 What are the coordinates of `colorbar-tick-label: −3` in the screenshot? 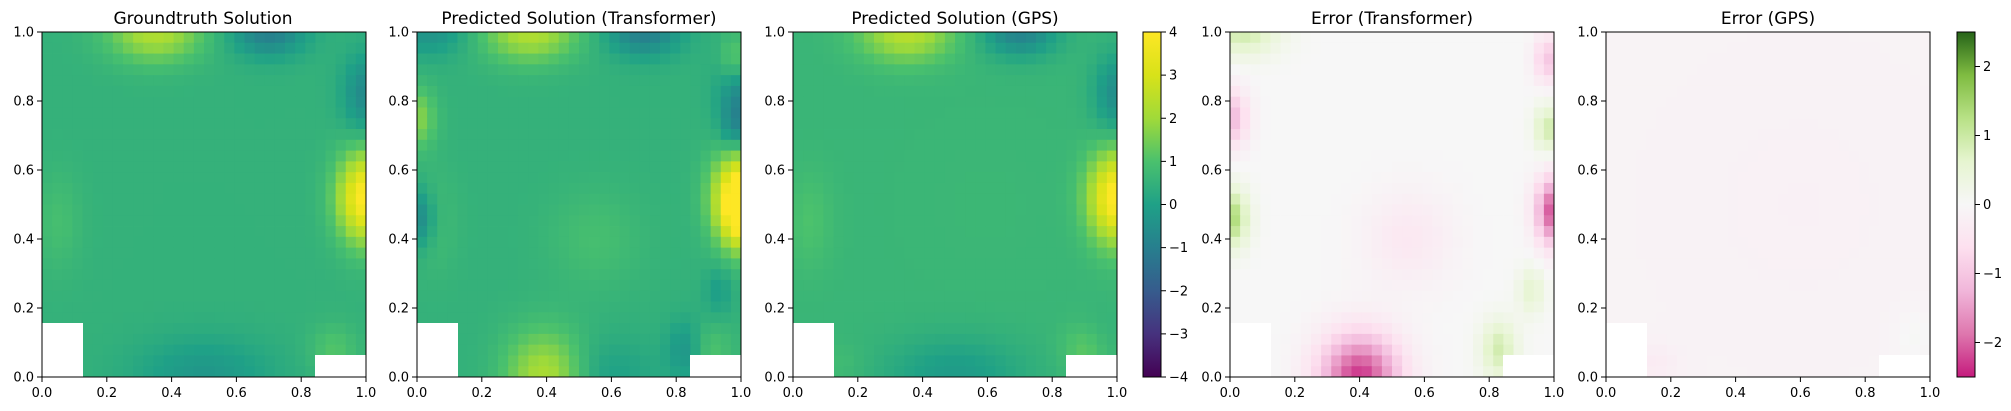 It's located at (1178, 334).